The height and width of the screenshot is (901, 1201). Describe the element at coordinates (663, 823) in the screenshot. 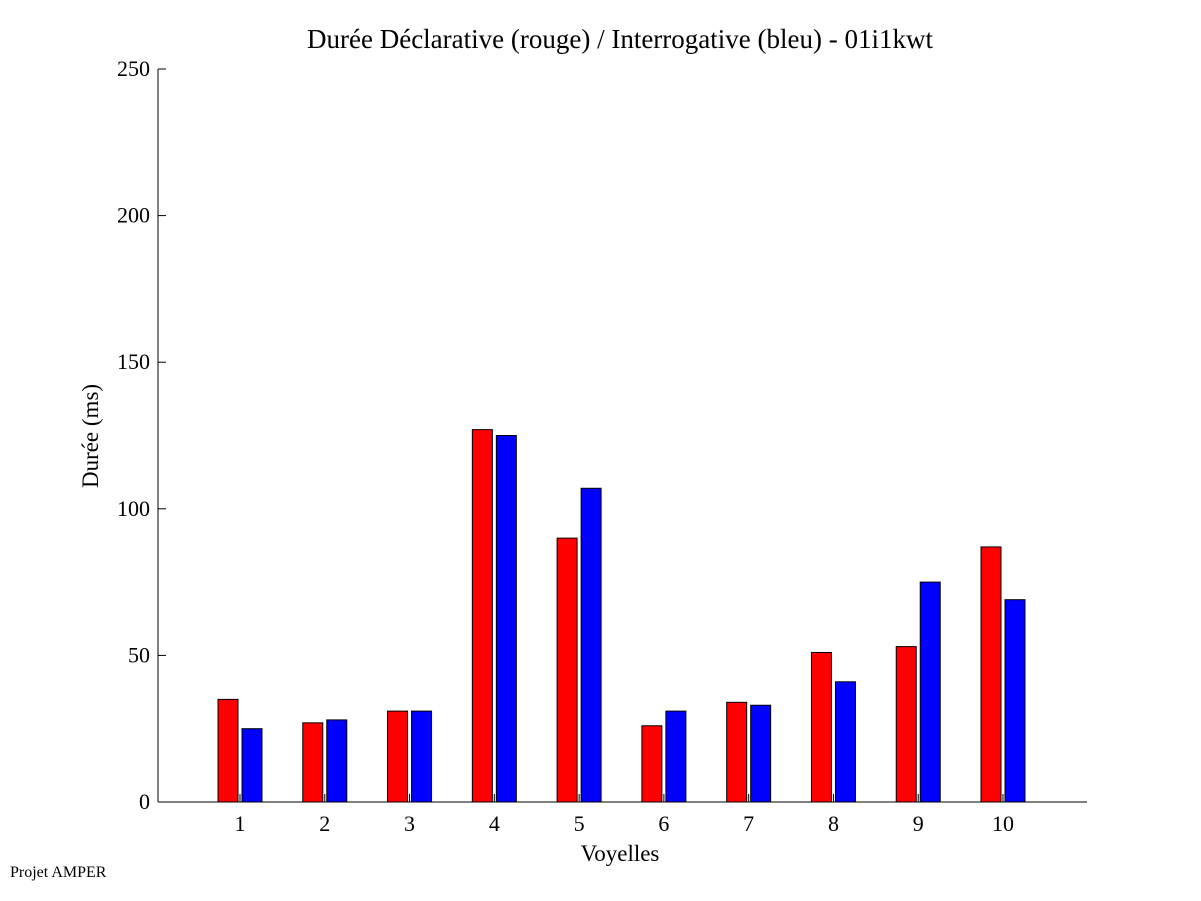

I see `x-tick-label: 6` at that location.